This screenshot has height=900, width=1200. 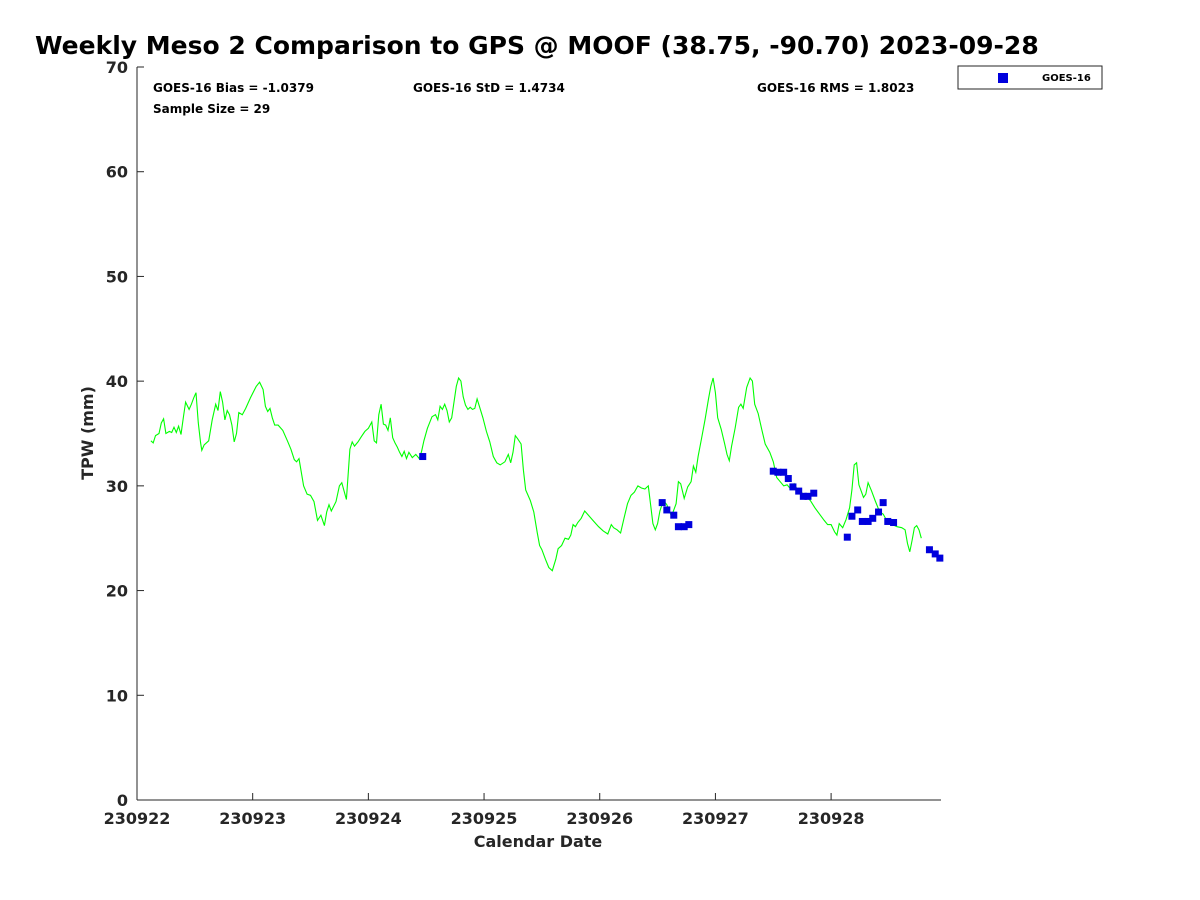 What do you see at coordinates (137, 818) in the screenshot?
I see `x-tick-label: 230922` at bounding box center [137, 818].